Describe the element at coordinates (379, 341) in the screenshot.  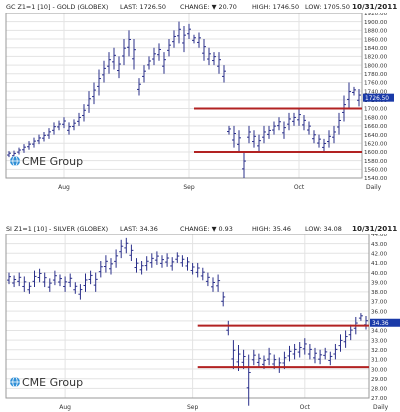
I see `silver-y-tick-label: 33.00` at that location.